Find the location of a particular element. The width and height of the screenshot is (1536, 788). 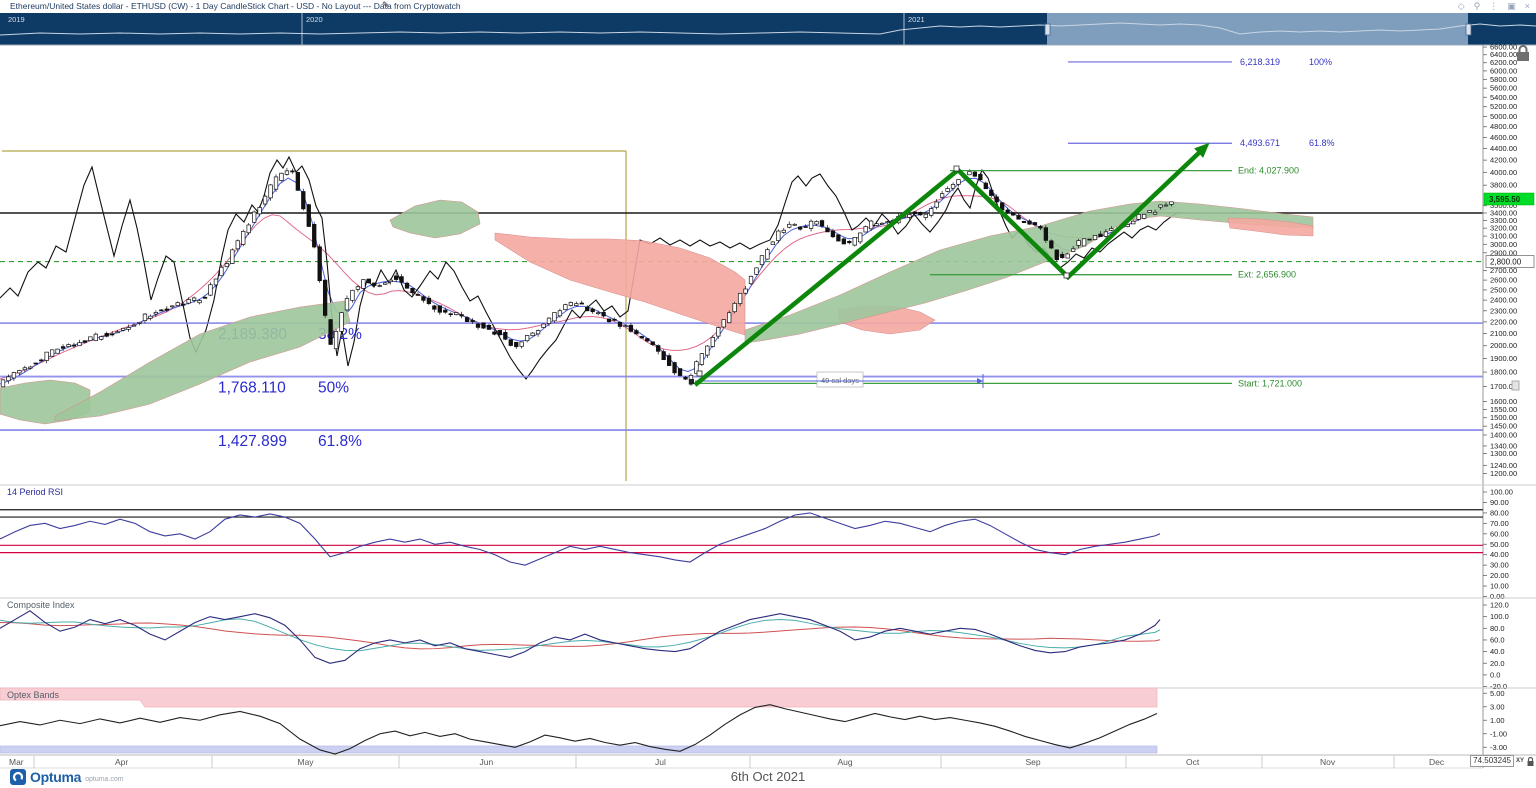

price-tick-label: 1500.00 is located at coordinates (1503, 417).